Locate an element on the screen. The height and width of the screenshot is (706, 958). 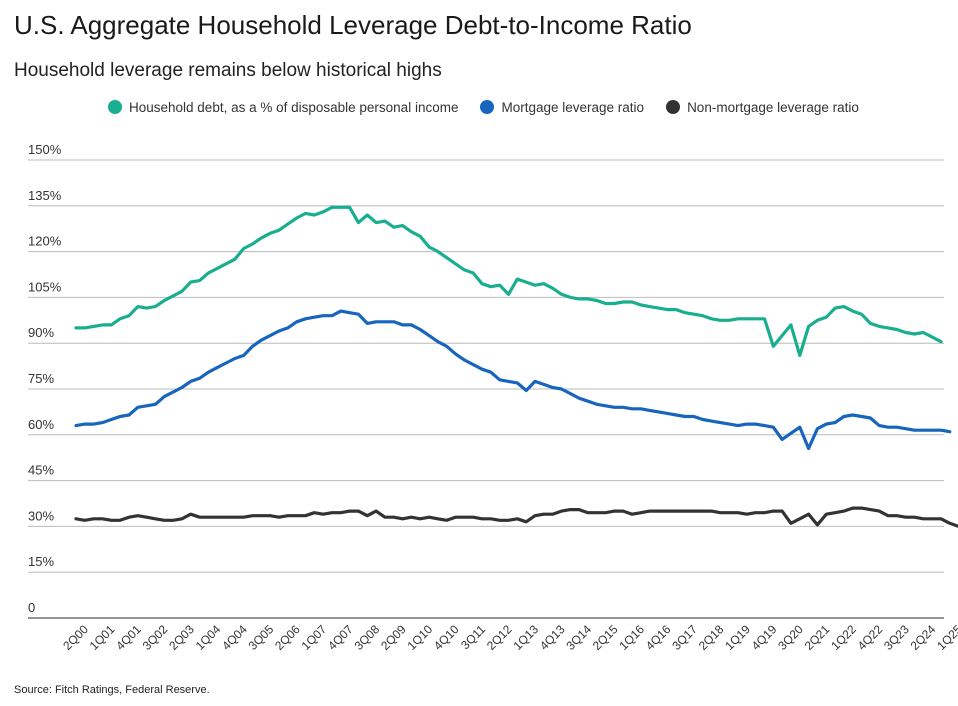
x-tick-label: 4Q07 is located at coordinates (340, 637).